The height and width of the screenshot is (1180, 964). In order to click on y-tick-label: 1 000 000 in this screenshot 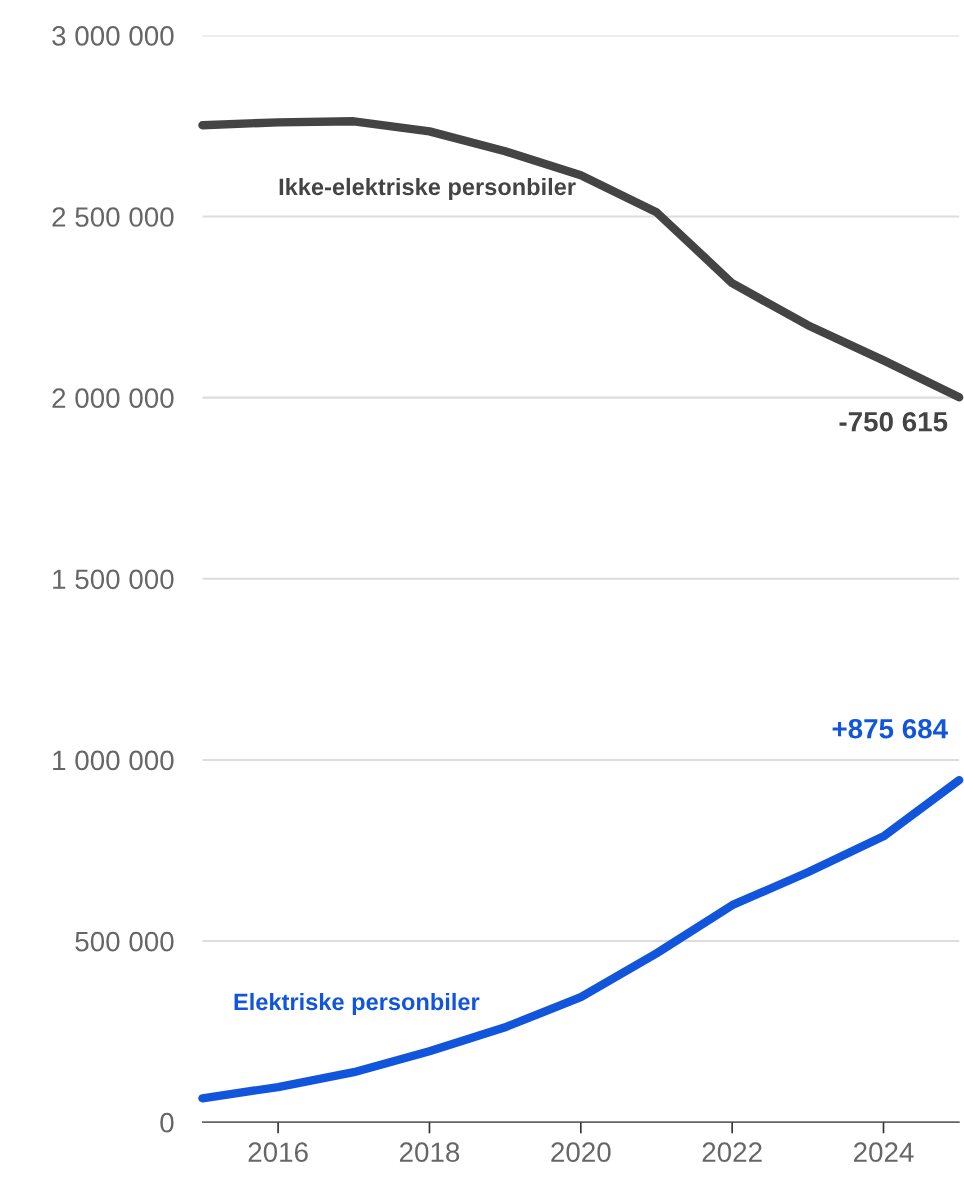, I will do `click(113, 760)`.